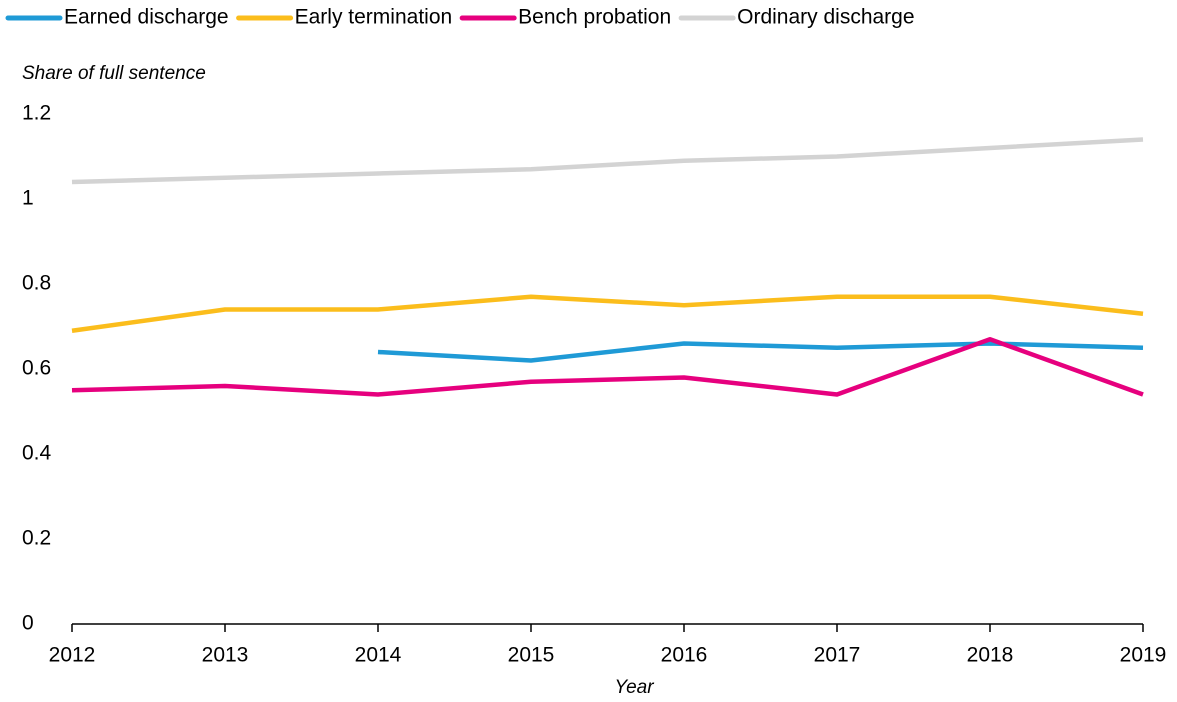  I want to click on x-tick-label: 2015, so click(531, 655).